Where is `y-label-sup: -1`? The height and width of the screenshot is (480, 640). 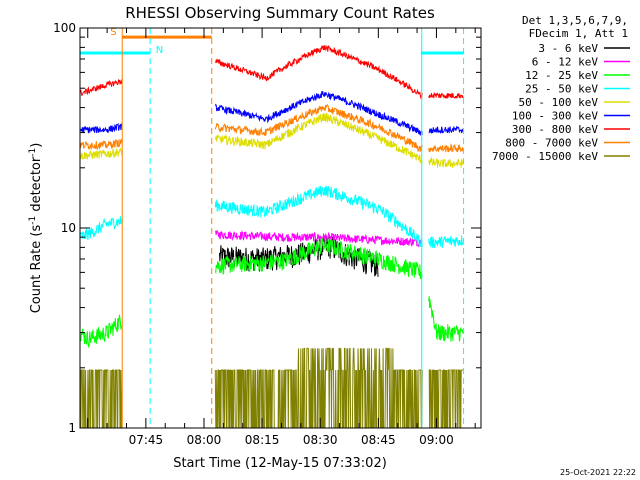 y-label-sup: -1 is located at coordinates (33, 220).